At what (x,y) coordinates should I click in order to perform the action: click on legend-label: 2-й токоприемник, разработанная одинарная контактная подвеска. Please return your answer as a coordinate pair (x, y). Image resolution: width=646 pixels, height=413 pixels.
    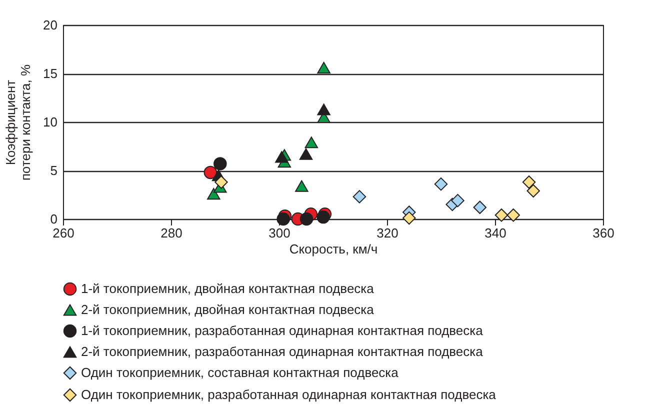
    Looking at the image, I should click on (282, 351).